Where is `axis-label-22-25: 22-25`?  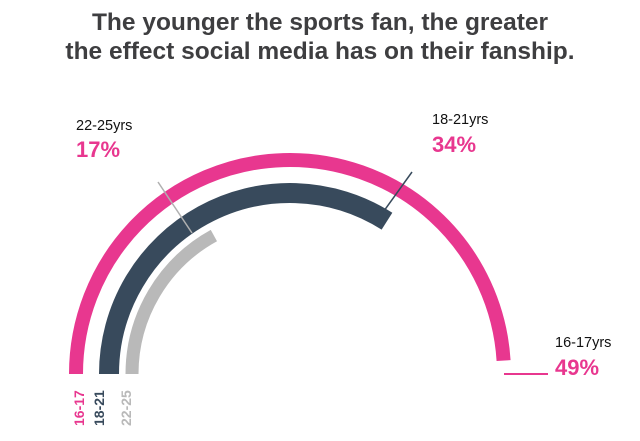 axis-label-22-25: 22-25 is located at coordinates (126, 408).